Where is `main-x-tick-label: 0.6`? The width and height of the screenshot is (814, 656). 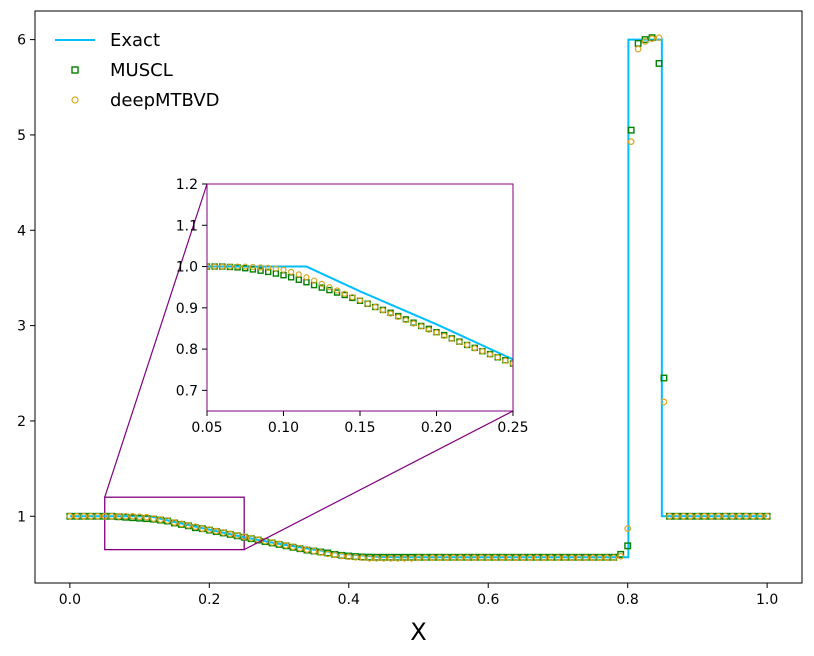
main-x-tick-label: 0.6 is located at coordinates (488, 600).